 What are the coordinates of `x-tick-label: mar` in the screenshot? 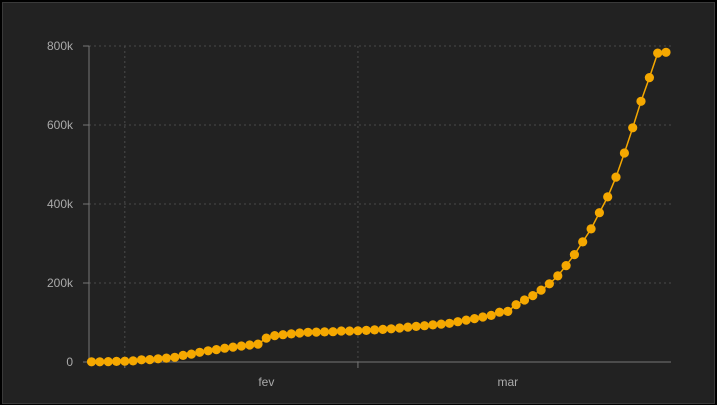 It's located at (507, 382).